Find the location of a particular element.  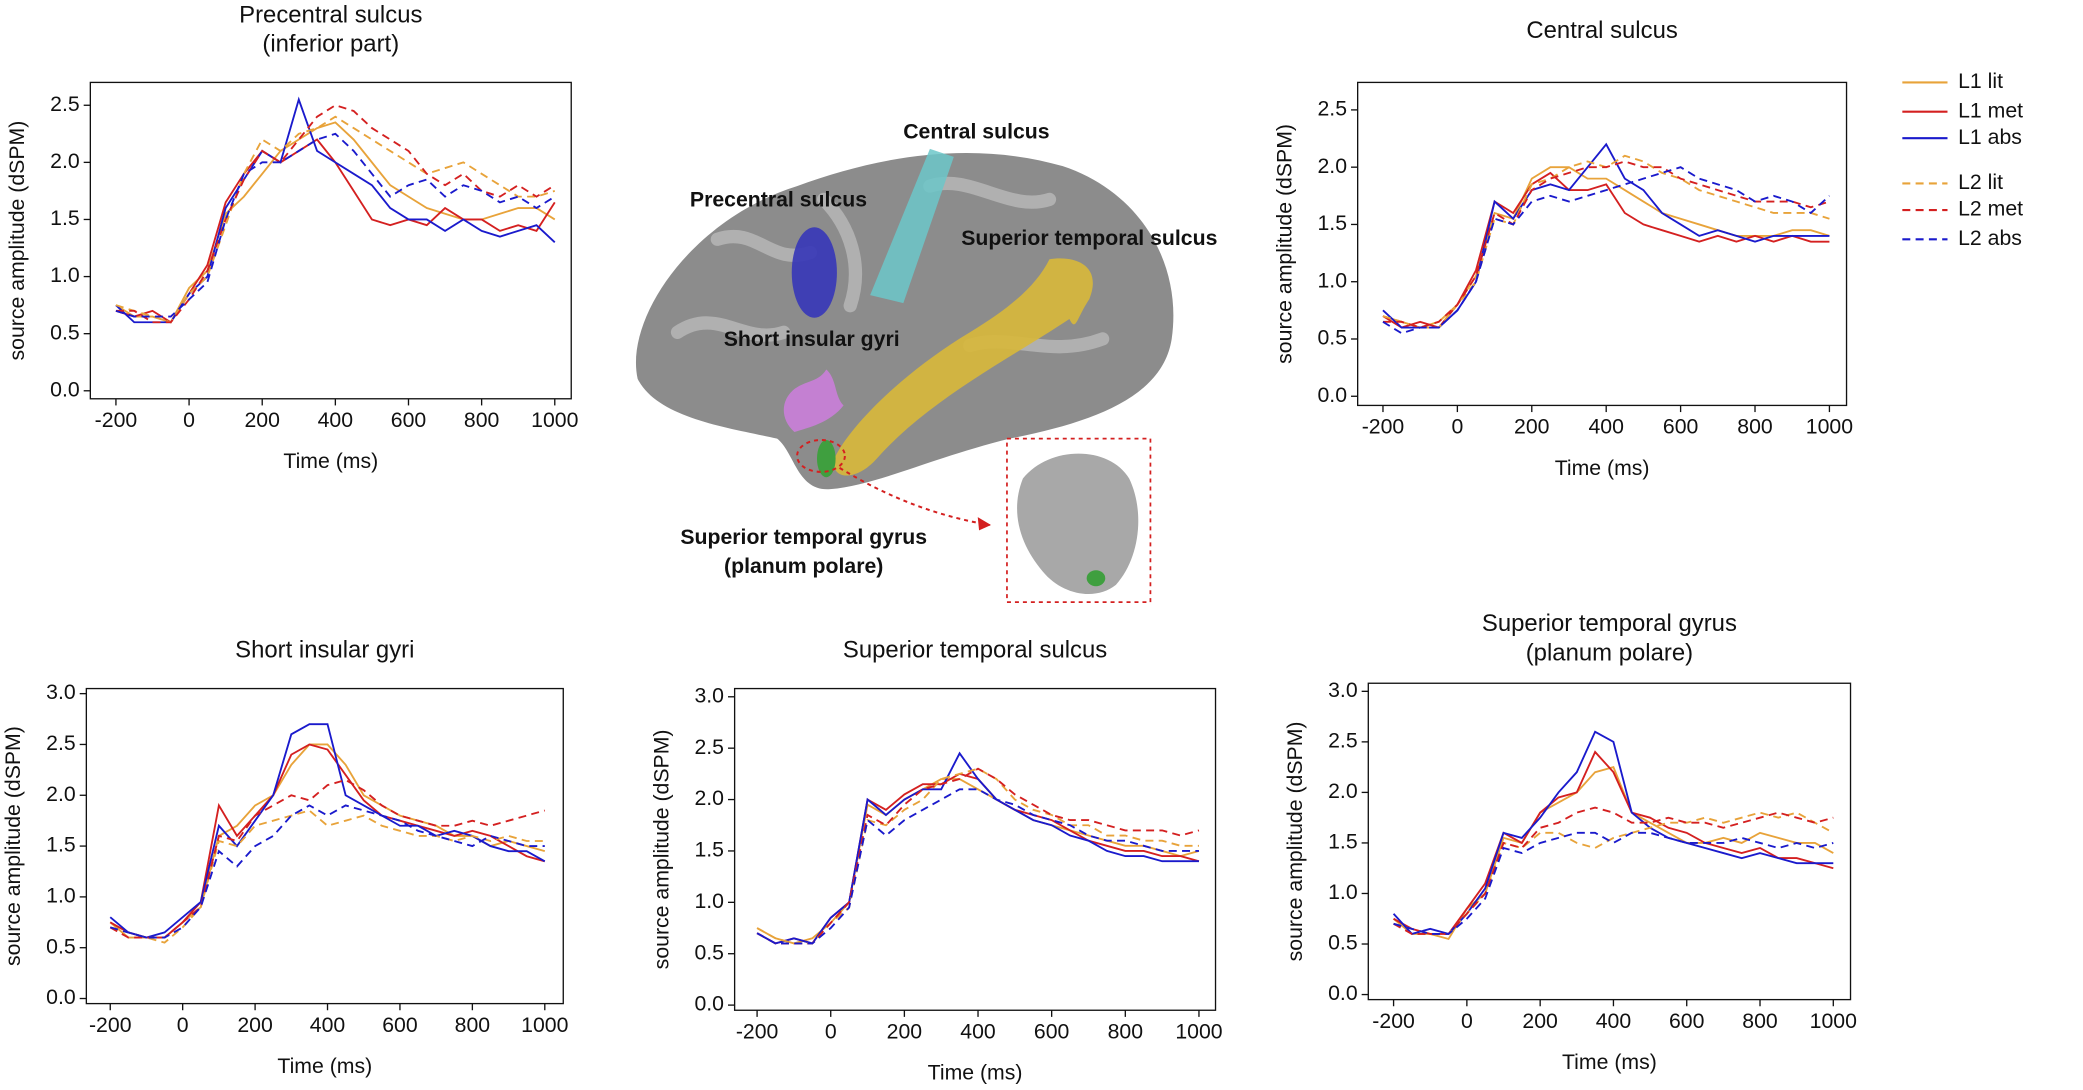

region-label: Superior temporal sulcus is located at coordinates (1089, 238).